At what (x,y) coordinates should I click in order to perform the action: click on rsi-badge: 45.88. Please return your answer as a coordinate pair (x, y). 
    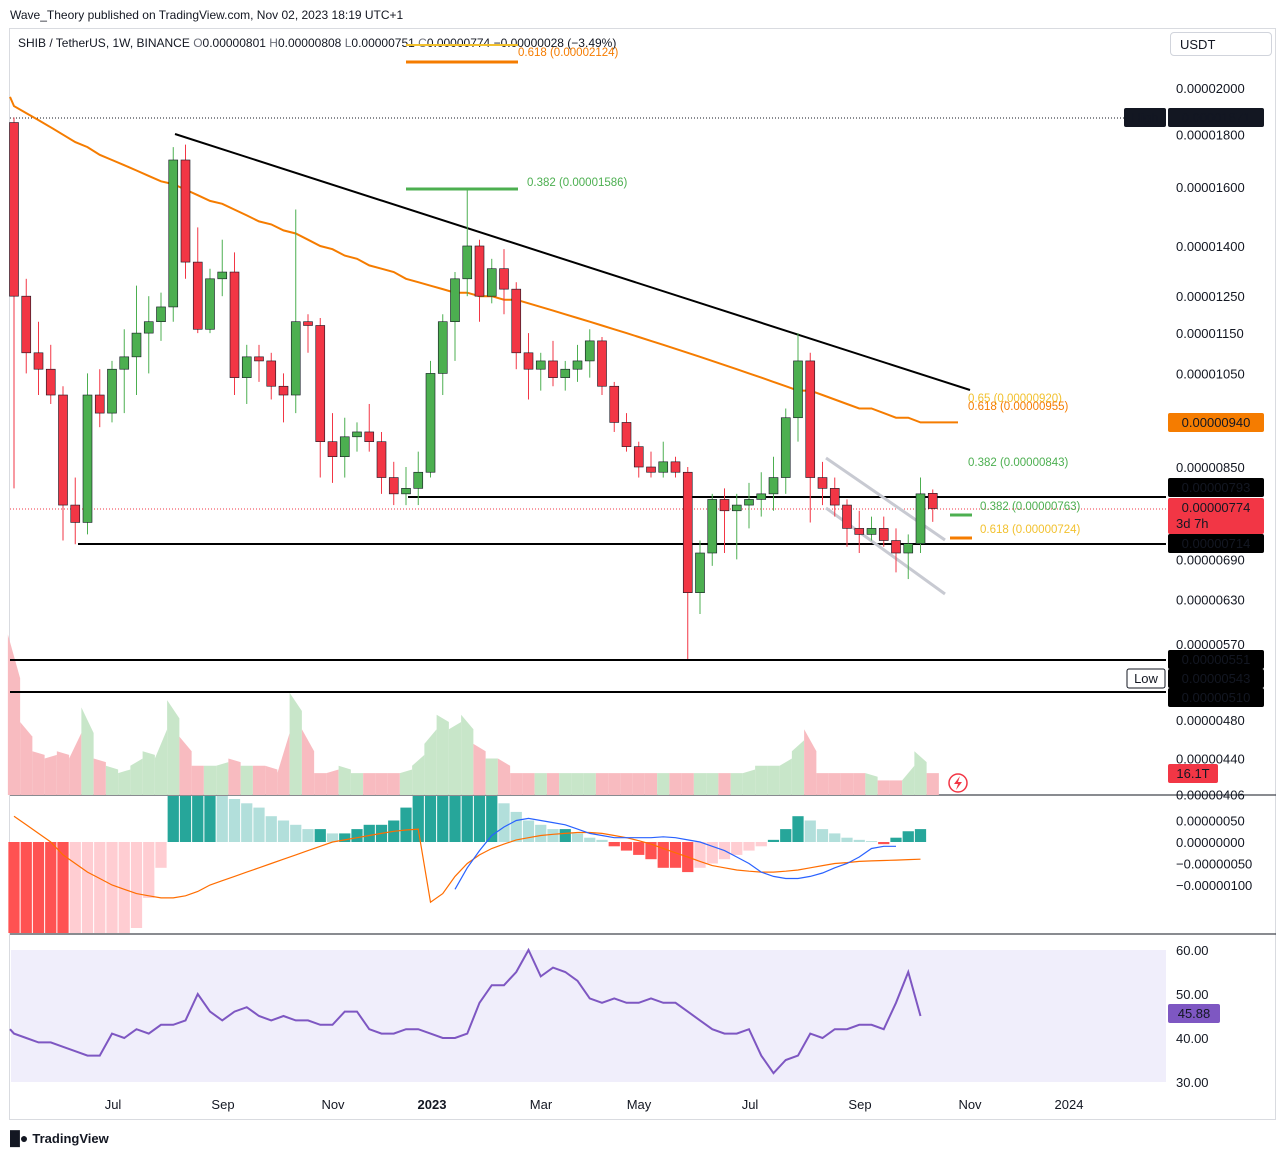
    Looking at the image, I should click on (1194, 1013).